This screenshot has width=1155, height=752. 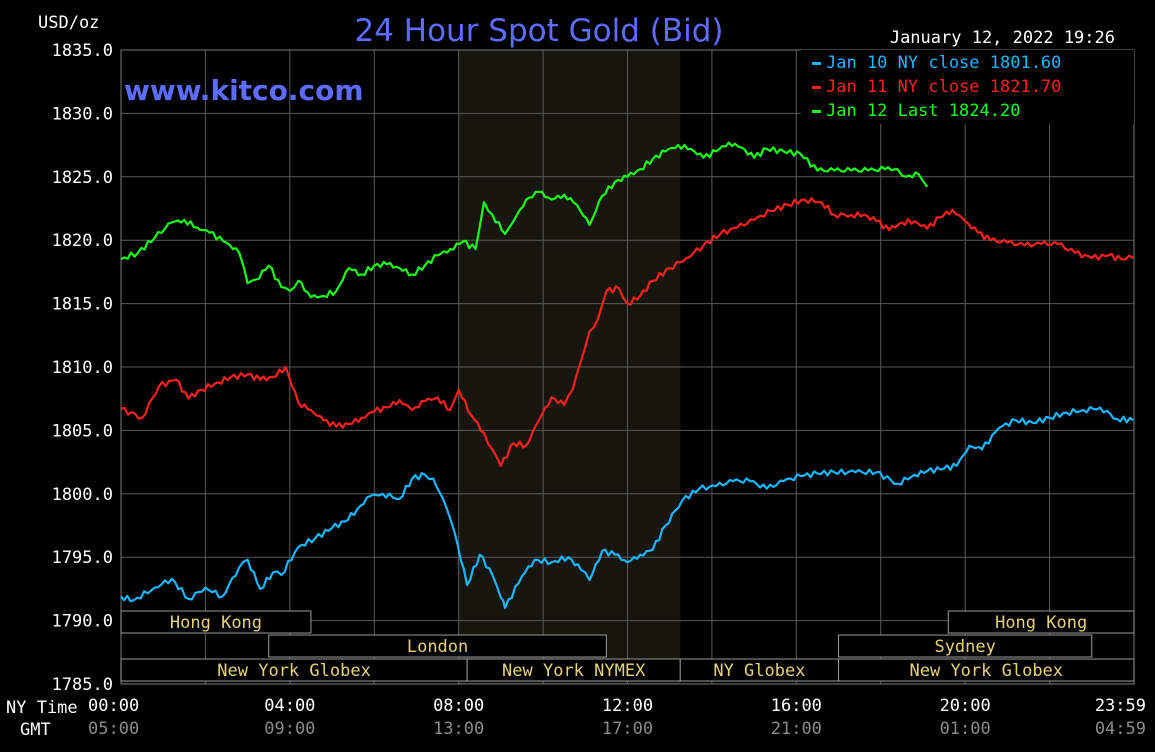 I want to click on x-tick-label-ny: 12:00, so click(x=627, y=706).